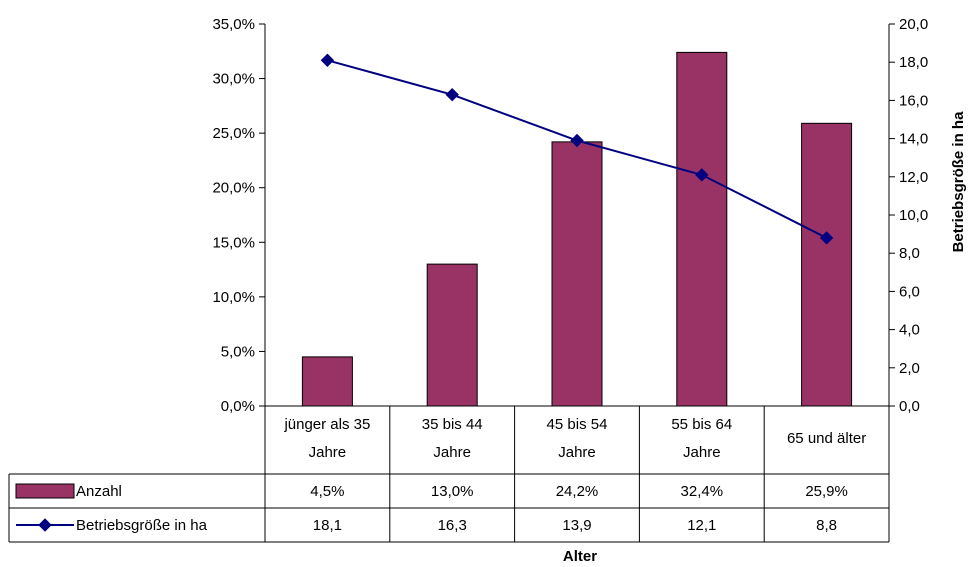 This screenshot has width=979, height=567. Describe the element at coordinates (452, 525) in the screenshot. I see `table-cell-betriebsgroesse: 16,3` at that location.